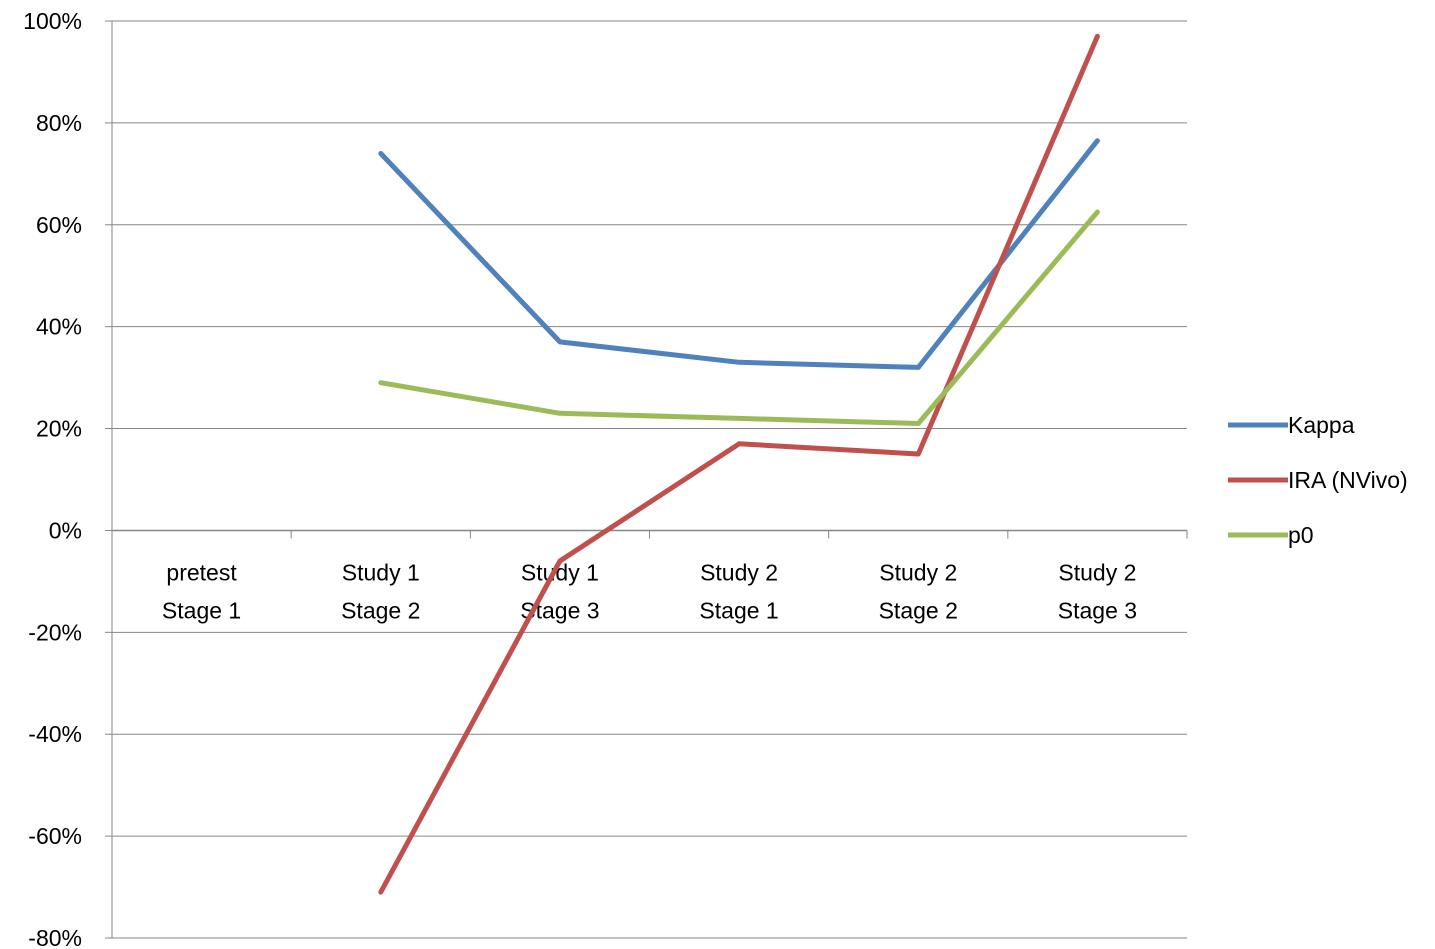 The height and width of the screenshot is (949, 1435). Describe the element at coordinates (201, 591) in the screenshot. I see `x-tick-label: pretest Stage 1` at that location.